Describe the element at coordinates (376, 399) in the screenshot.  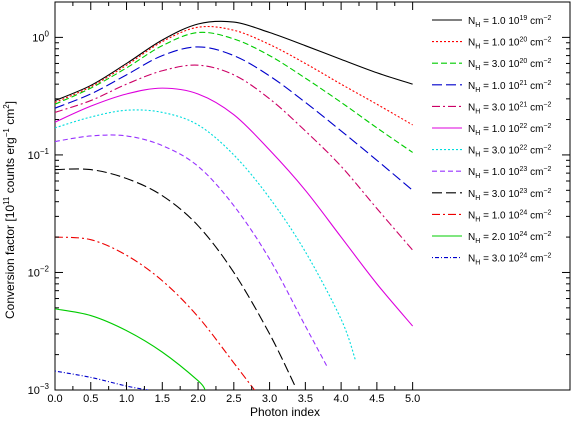
I see `x-tick-label: 4.5` at that location.